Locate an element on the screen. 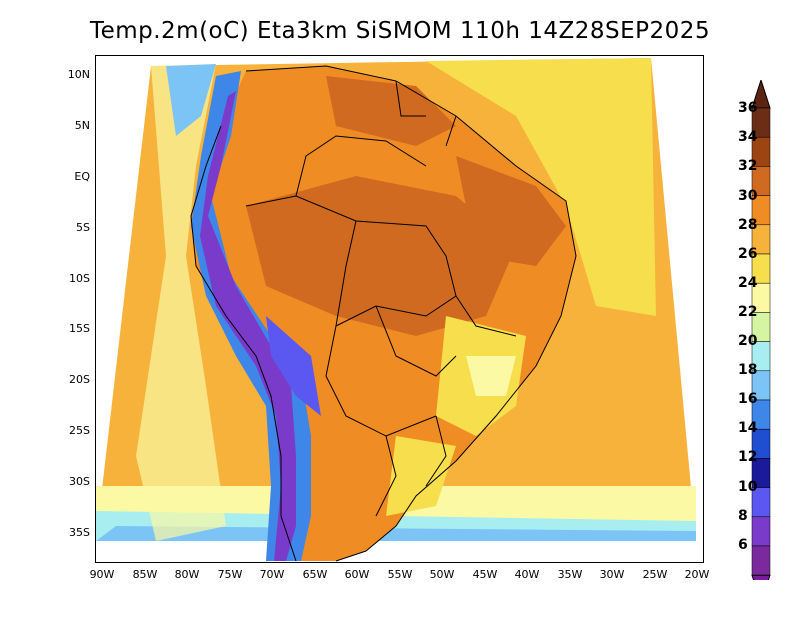  colorbar-label: 20 is located at coordinates (748, 341).